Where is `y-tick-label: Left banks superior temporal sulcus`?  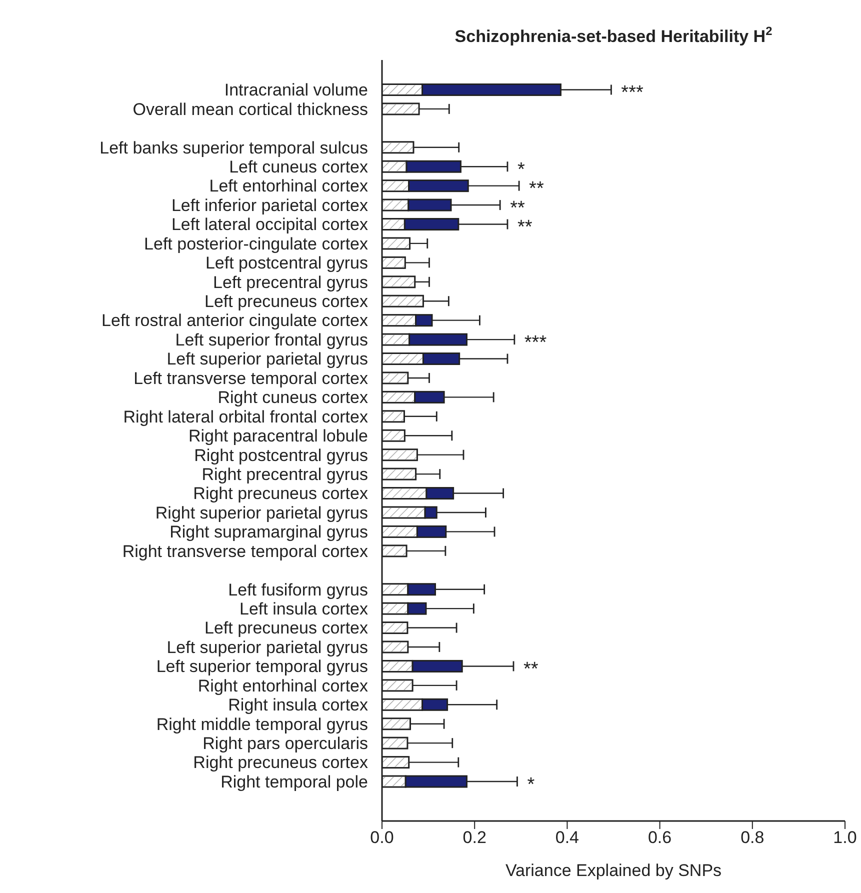
y-tick-label: Left banks superior temporal sulcus is located at coordinates (234, 148).